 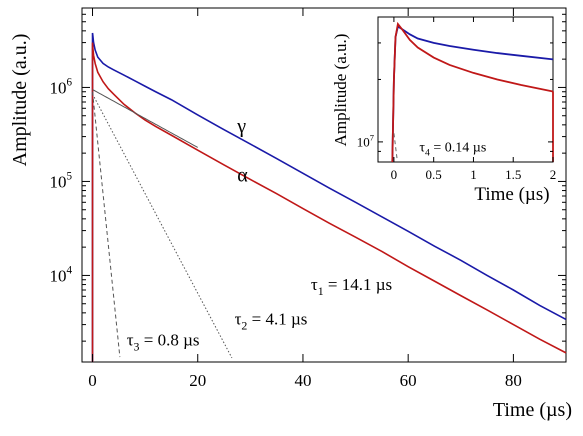 I want to click on main-annotation: τ2 = 4.1 µs, so click(x=271, y=321).